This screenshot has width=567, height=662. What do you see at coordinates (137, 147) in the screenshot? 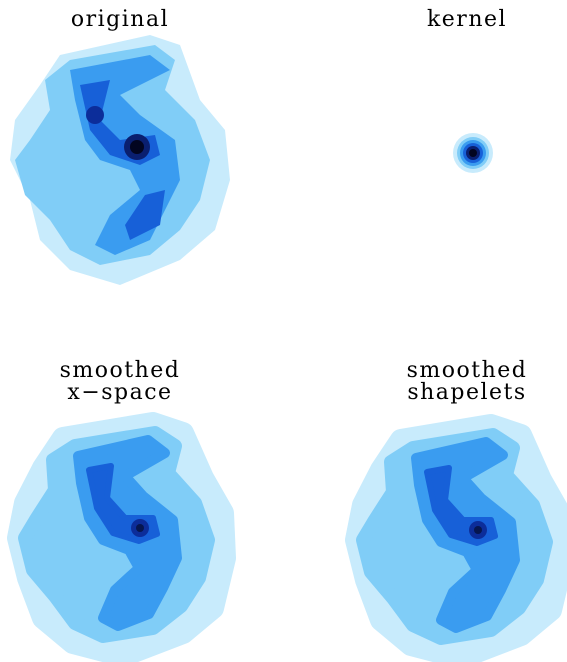
I see `peak-core` at bounding box center [137, 147].